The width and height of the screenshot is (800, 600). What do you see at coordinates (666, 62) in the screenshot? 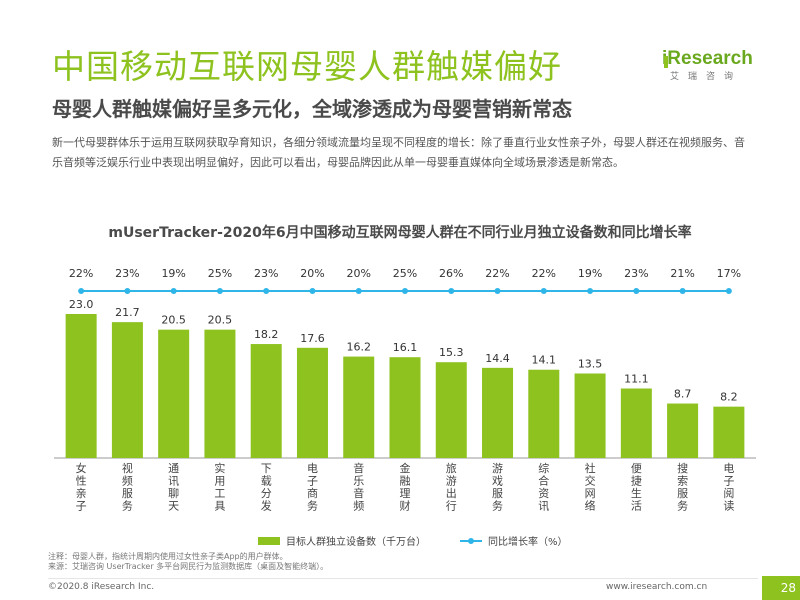
I see `logo-accent-bar` at bounding box center [666, 62].